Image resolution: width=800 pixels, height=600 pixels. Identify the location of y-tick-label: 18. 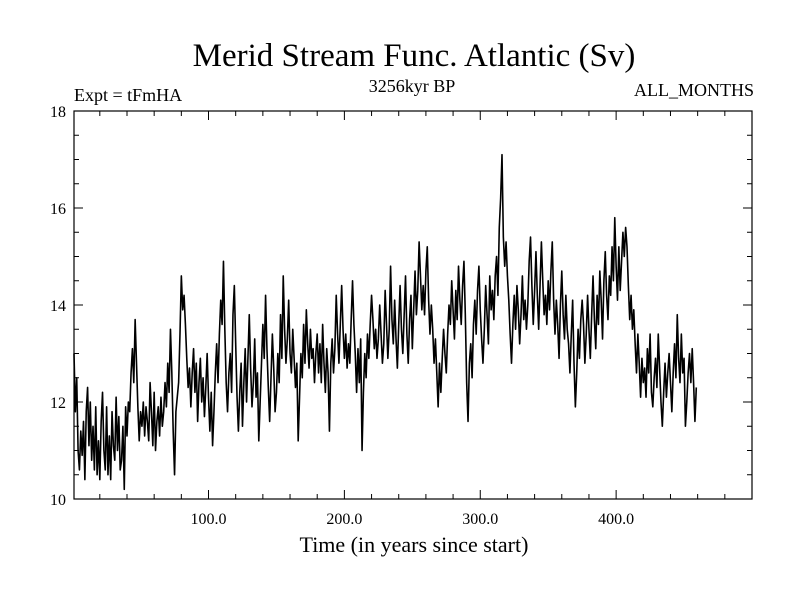
(58, 112).